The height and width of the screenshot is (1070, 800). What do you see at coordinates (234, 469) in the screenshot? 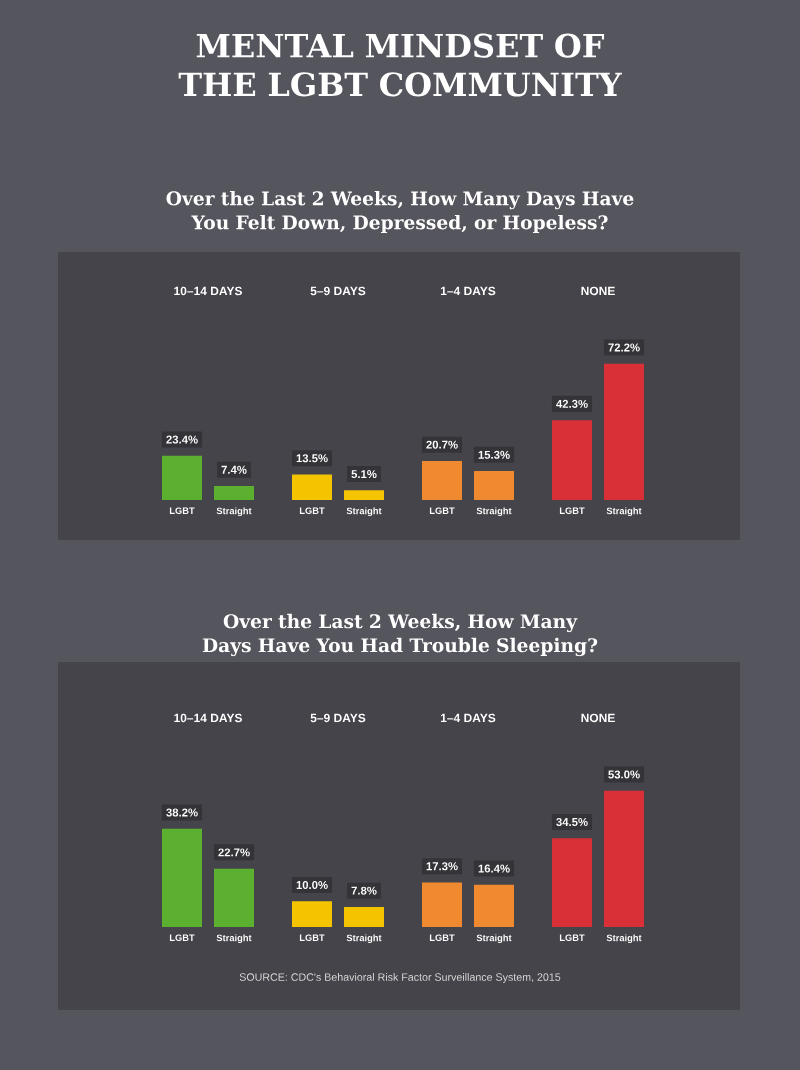
I see `data-label: 7.4%` at bounding box center [234, 469].